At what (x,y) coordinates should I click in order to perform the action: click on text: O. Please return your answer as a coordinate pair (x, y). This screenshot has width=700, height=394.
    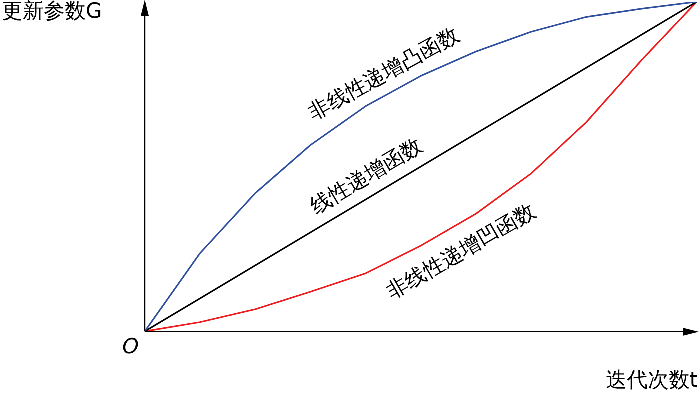
    Looking at the image, I should click on (130, 346).